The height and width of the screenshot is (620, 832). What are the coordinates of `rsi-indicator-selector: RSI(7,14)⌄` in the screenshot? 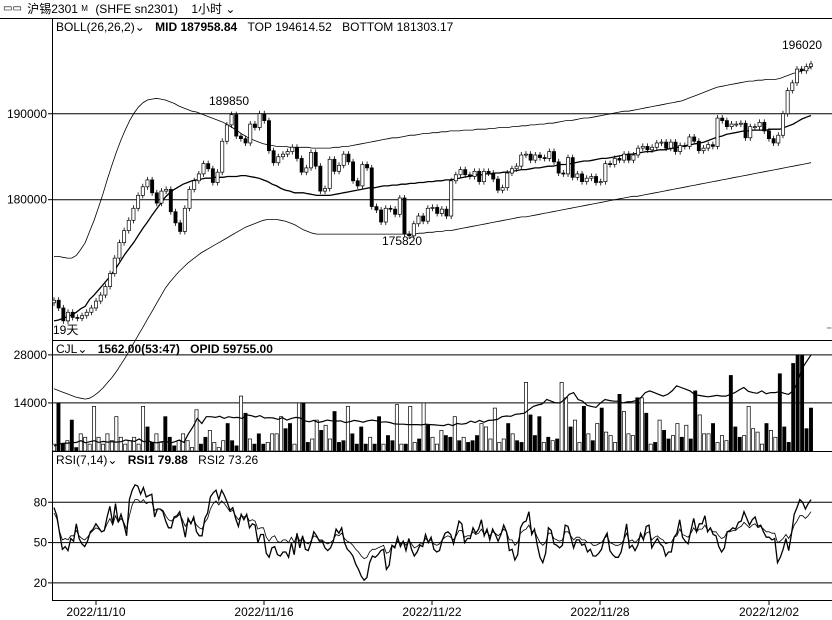 It's located at (86, 460).